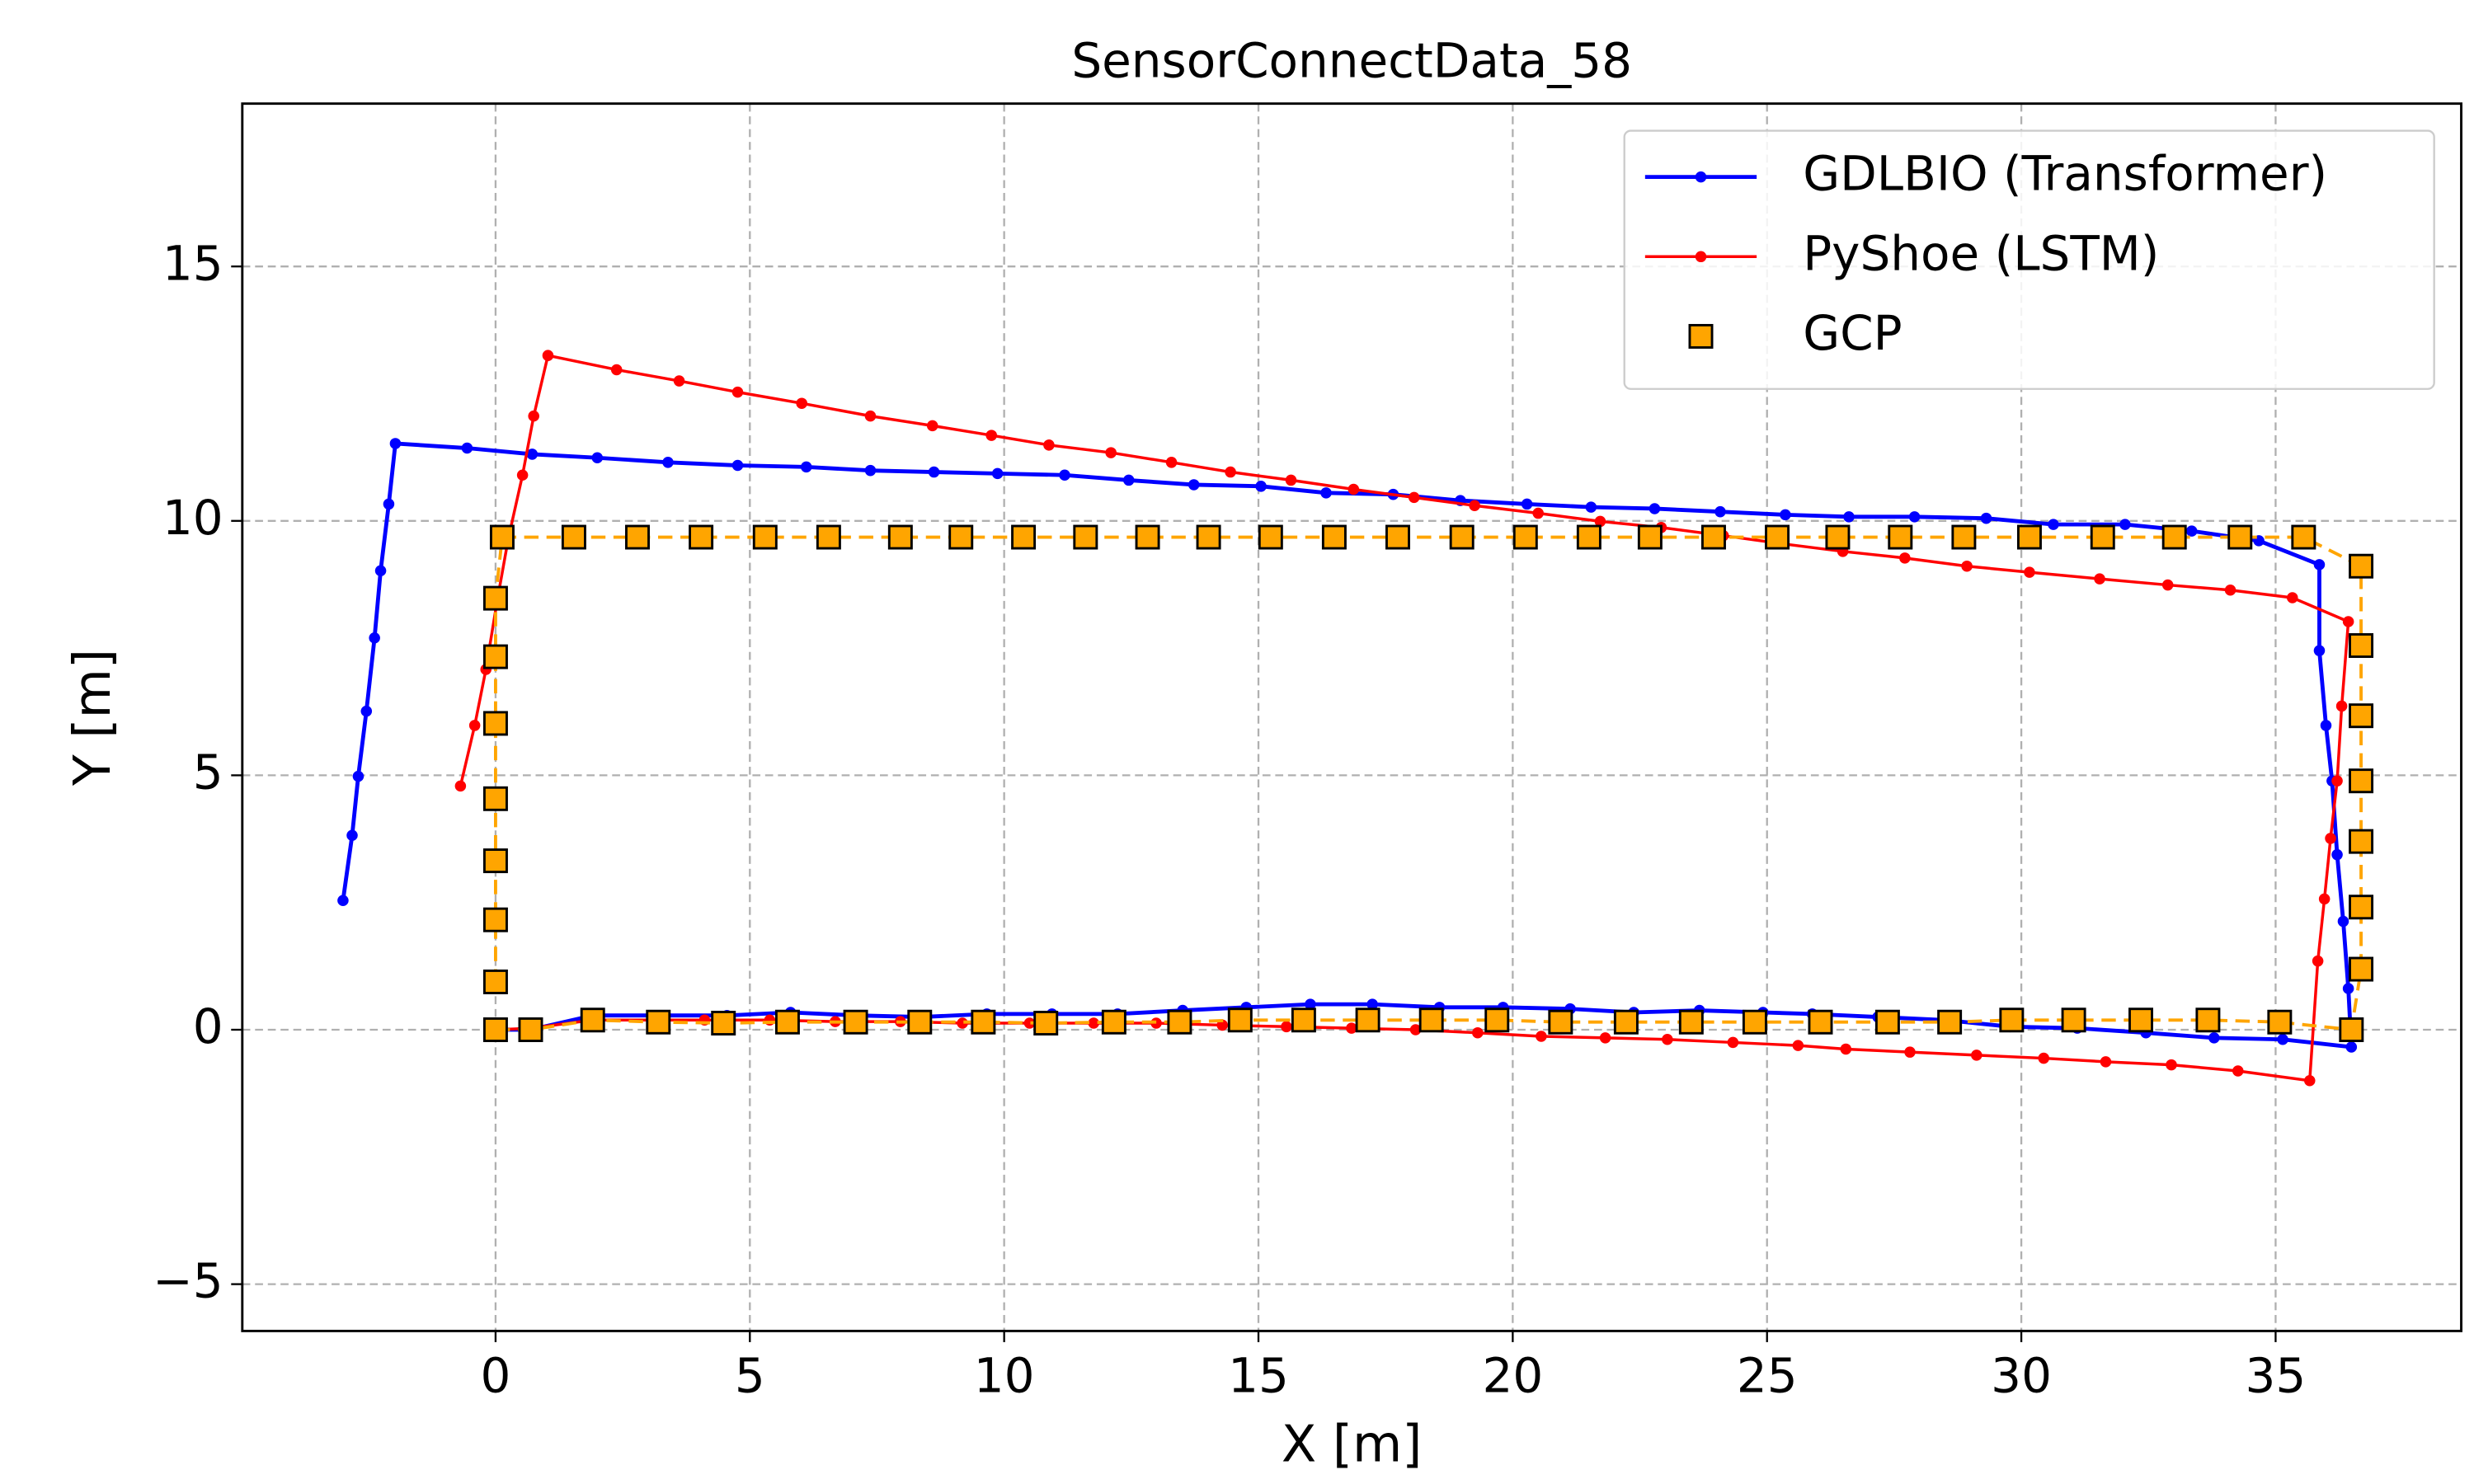 This screenshot has height=1484, width=2474. Describe the element at coordinates (2065, 174) in the screenshot. I see `legend-label: GDLBIO (Transformer)` at that location.